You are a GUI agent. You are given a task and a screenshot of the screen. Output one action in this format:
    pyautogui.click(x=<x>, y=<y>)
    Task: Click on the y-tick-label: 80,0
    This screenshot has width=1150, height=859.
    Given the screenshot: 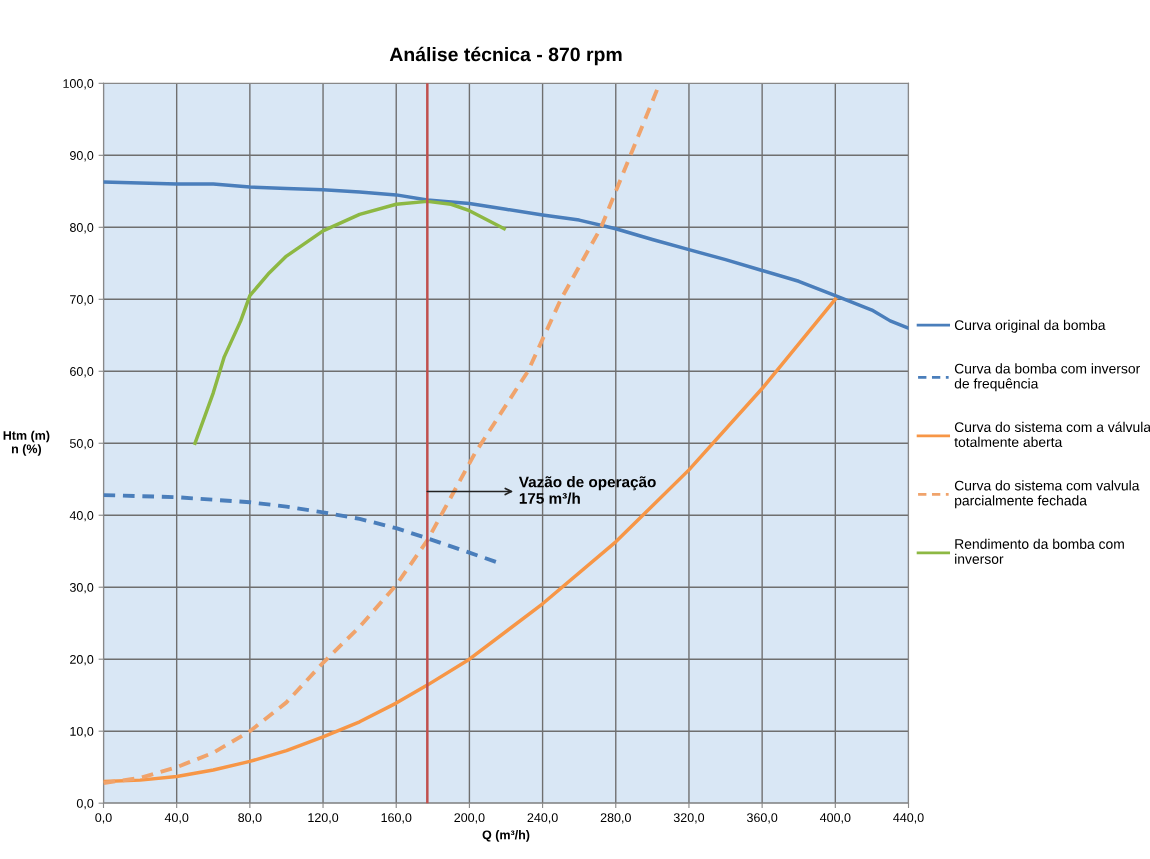 What is the action you would take?
    pyautogui.click(x=81, y=228)
    